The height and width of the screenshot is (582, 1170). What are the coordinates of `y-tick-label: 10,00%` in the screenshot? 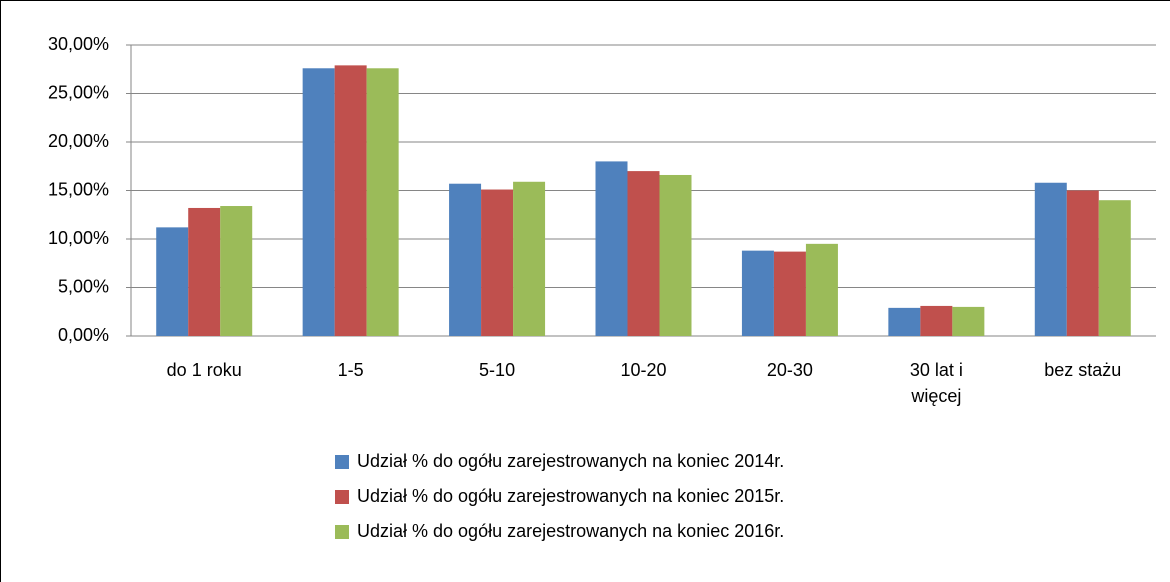 It's located at (78, 238).